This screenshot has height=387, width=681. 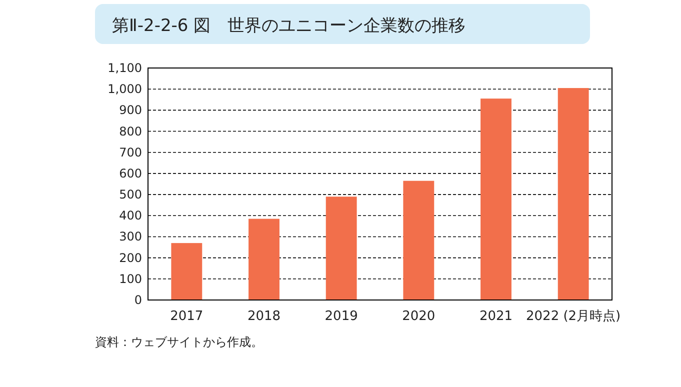 What do you see at coordinates (130, 215) in the screenshot?
I see `y-tick-label: 400` at bounding box center [130, 215].